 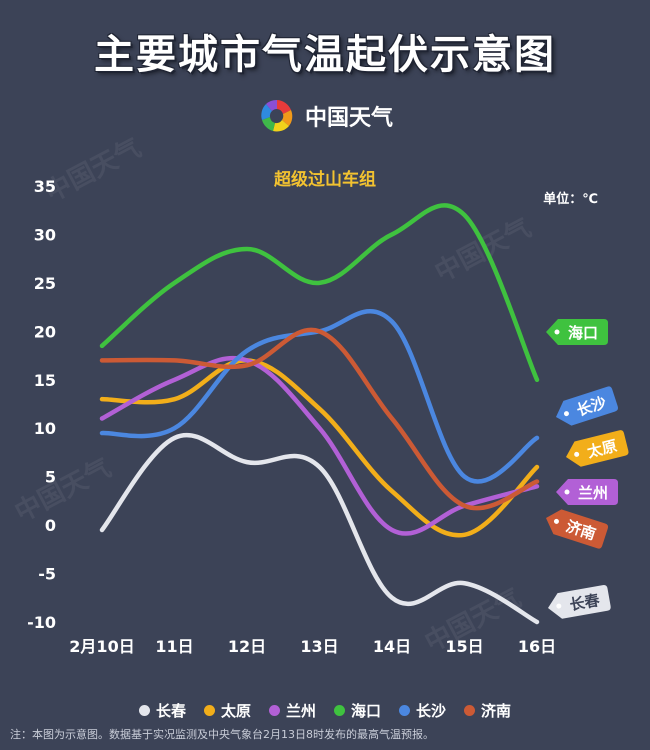 What do you see at coordinates (174, 646) in the screenshot?
I see `x-tick-label: 11日` at bounding box center [174, 646].